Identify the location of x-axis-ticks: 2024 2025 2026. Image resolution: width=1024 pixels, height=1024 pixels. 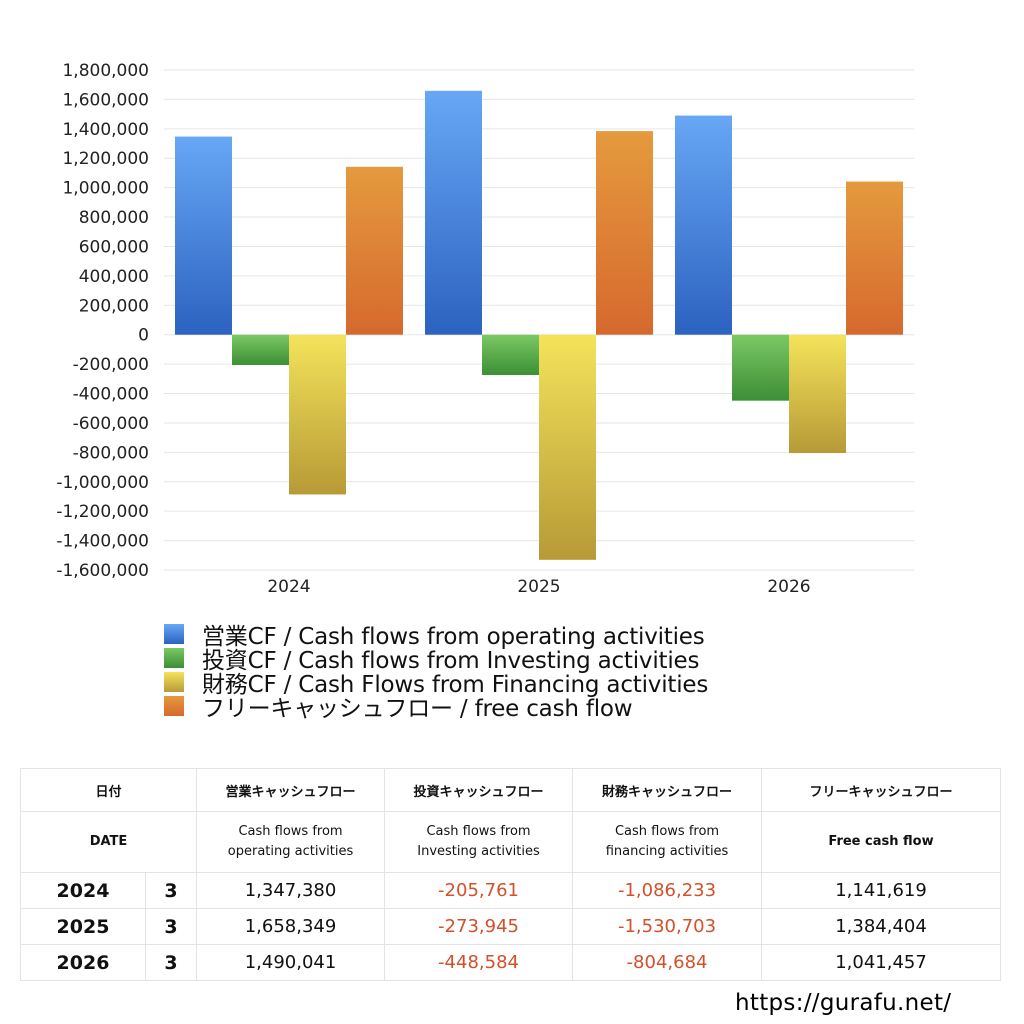
(538, 587).